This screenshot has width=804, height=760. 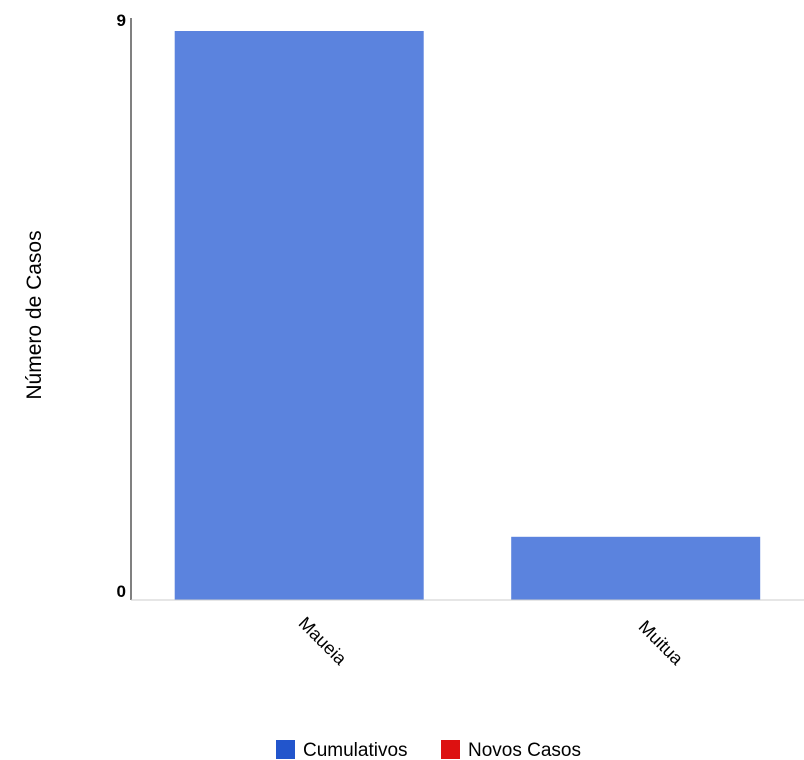 I want to click on x-tick-labels: Maueia Muitua, so click(x=491, y=641).